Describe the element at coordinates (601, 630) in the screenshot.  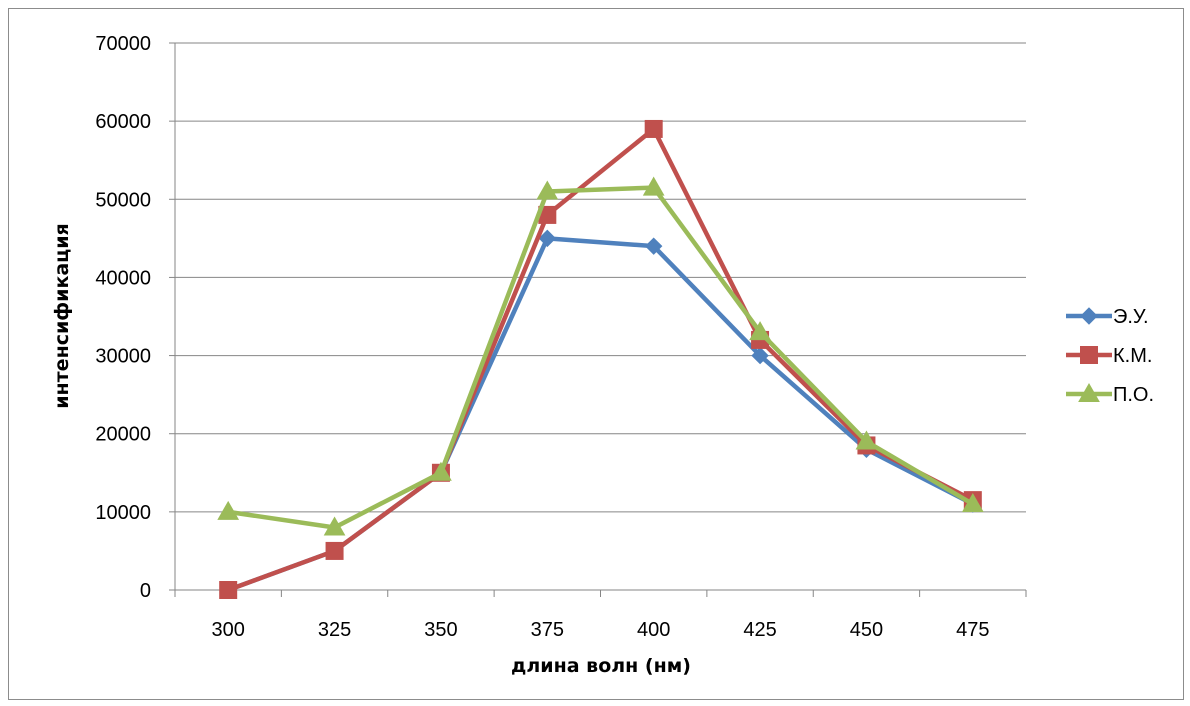
I see `x-tick-labels: 300 325 350 375 400 425 450 475` at that location.